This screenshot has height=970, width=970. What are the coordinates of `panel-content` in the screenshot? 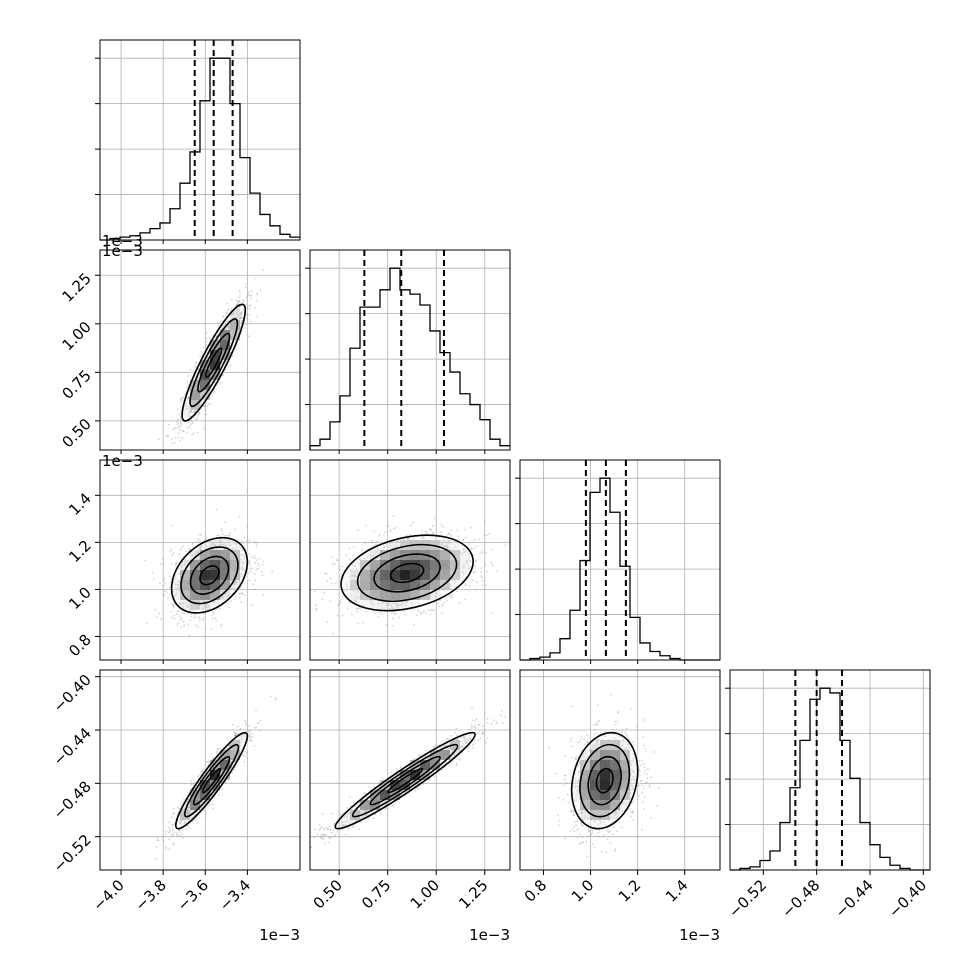 It's located at (208, 572).